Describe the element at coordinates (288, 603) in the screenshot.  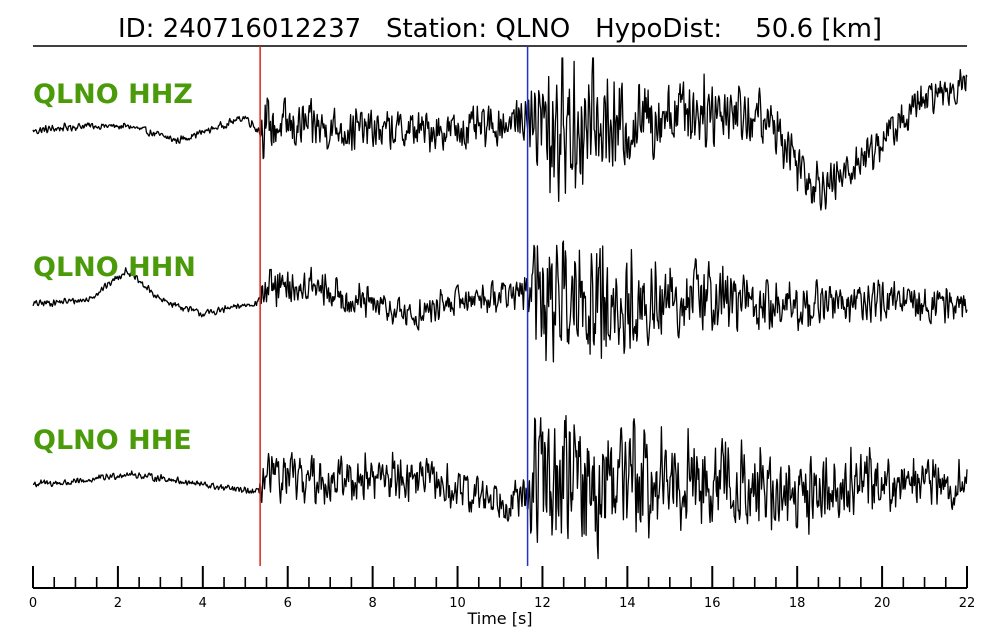
I see `x-tick-label: 6` at that location.